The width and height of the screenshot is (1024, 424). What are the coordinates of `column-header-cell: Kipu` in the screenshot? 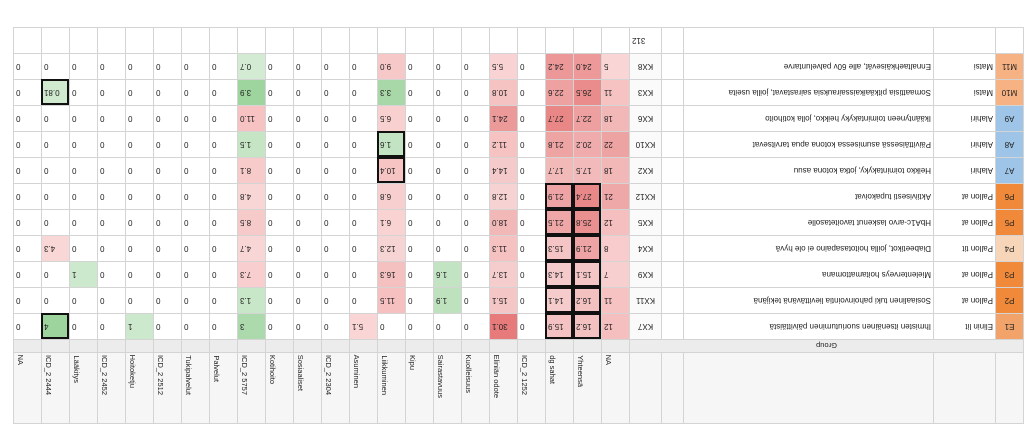 It's located at (419, 388).